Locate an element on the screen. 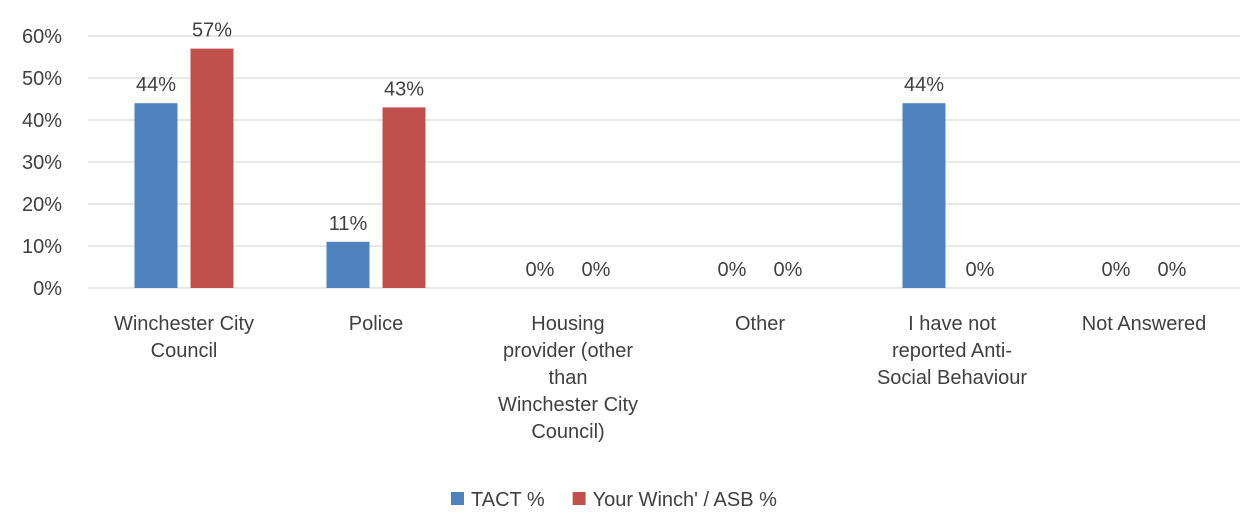  legend: TACT % Your Winch' / ASB % is located at coordinates (614, 500).